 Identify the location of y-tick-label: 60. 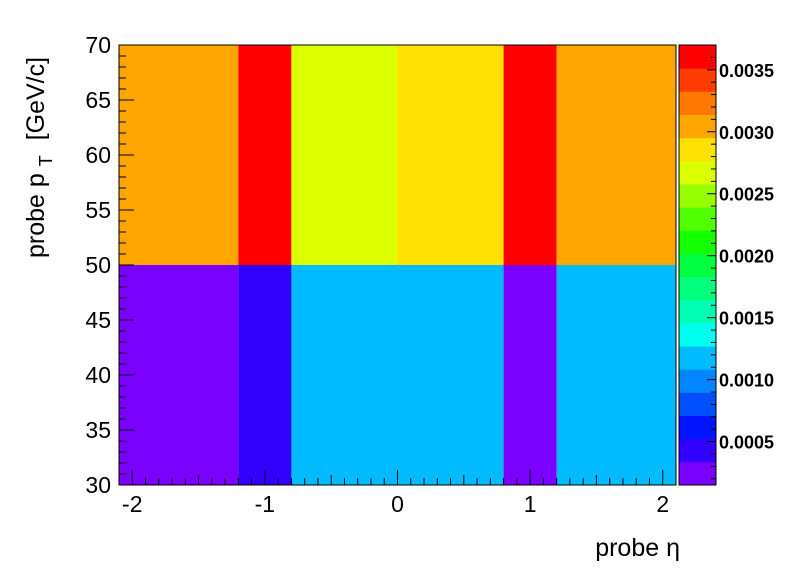
(98, 155).